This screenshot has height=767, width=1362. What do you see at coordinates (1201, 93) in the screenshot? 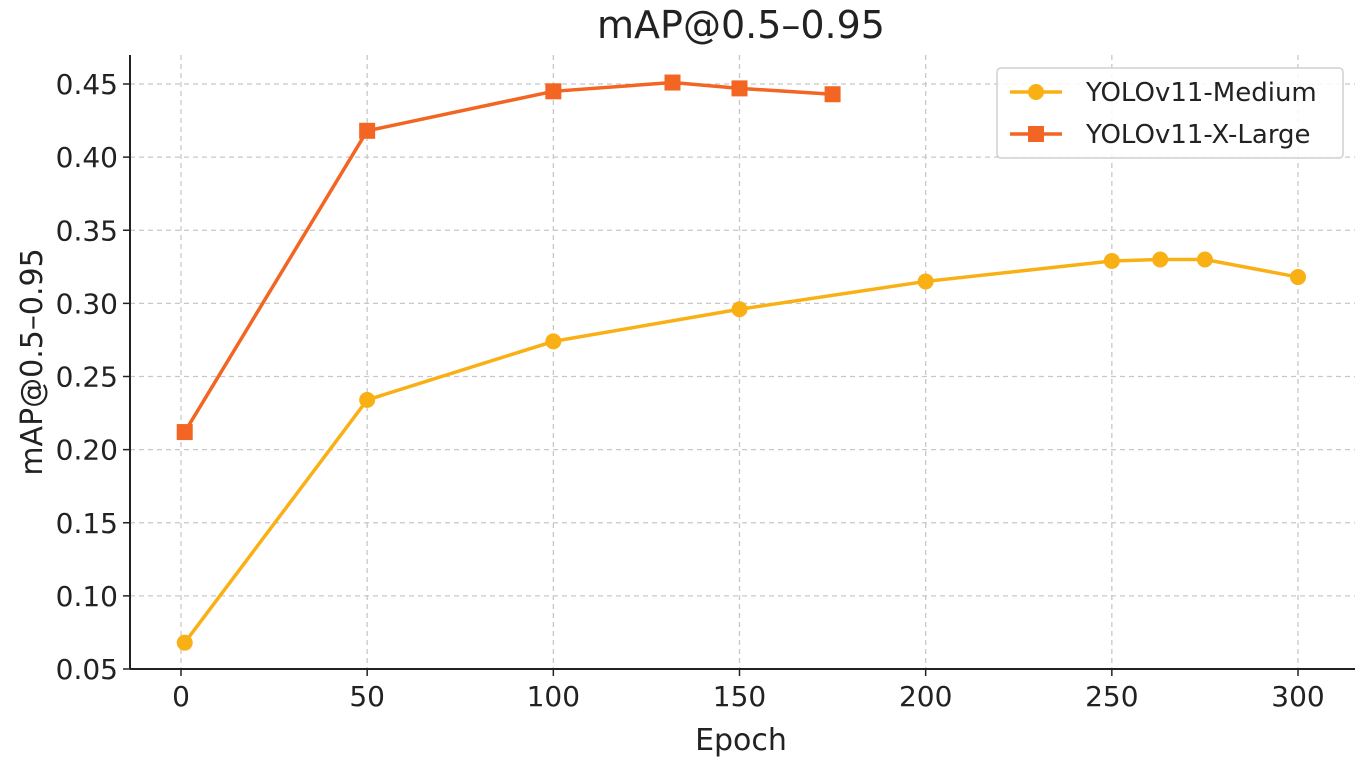
I see `legend-label: YOLOv11-Medium` at bounding box center [1201, 93].